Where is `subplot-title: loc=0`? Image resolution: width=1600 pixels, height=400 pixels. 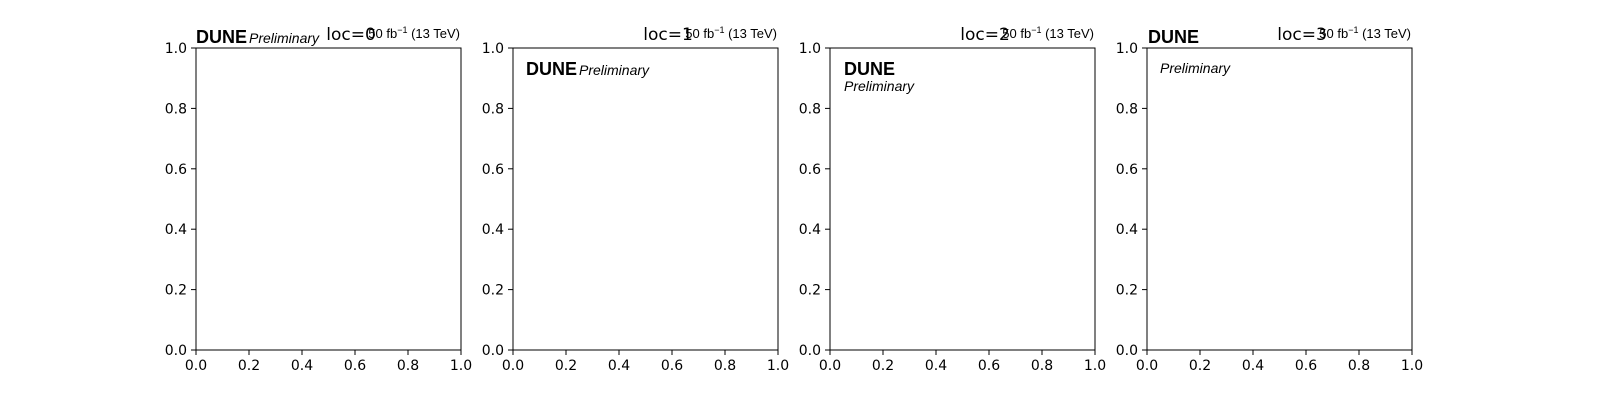
subplot-title: loc=0 is located at coordinates (351, 35).